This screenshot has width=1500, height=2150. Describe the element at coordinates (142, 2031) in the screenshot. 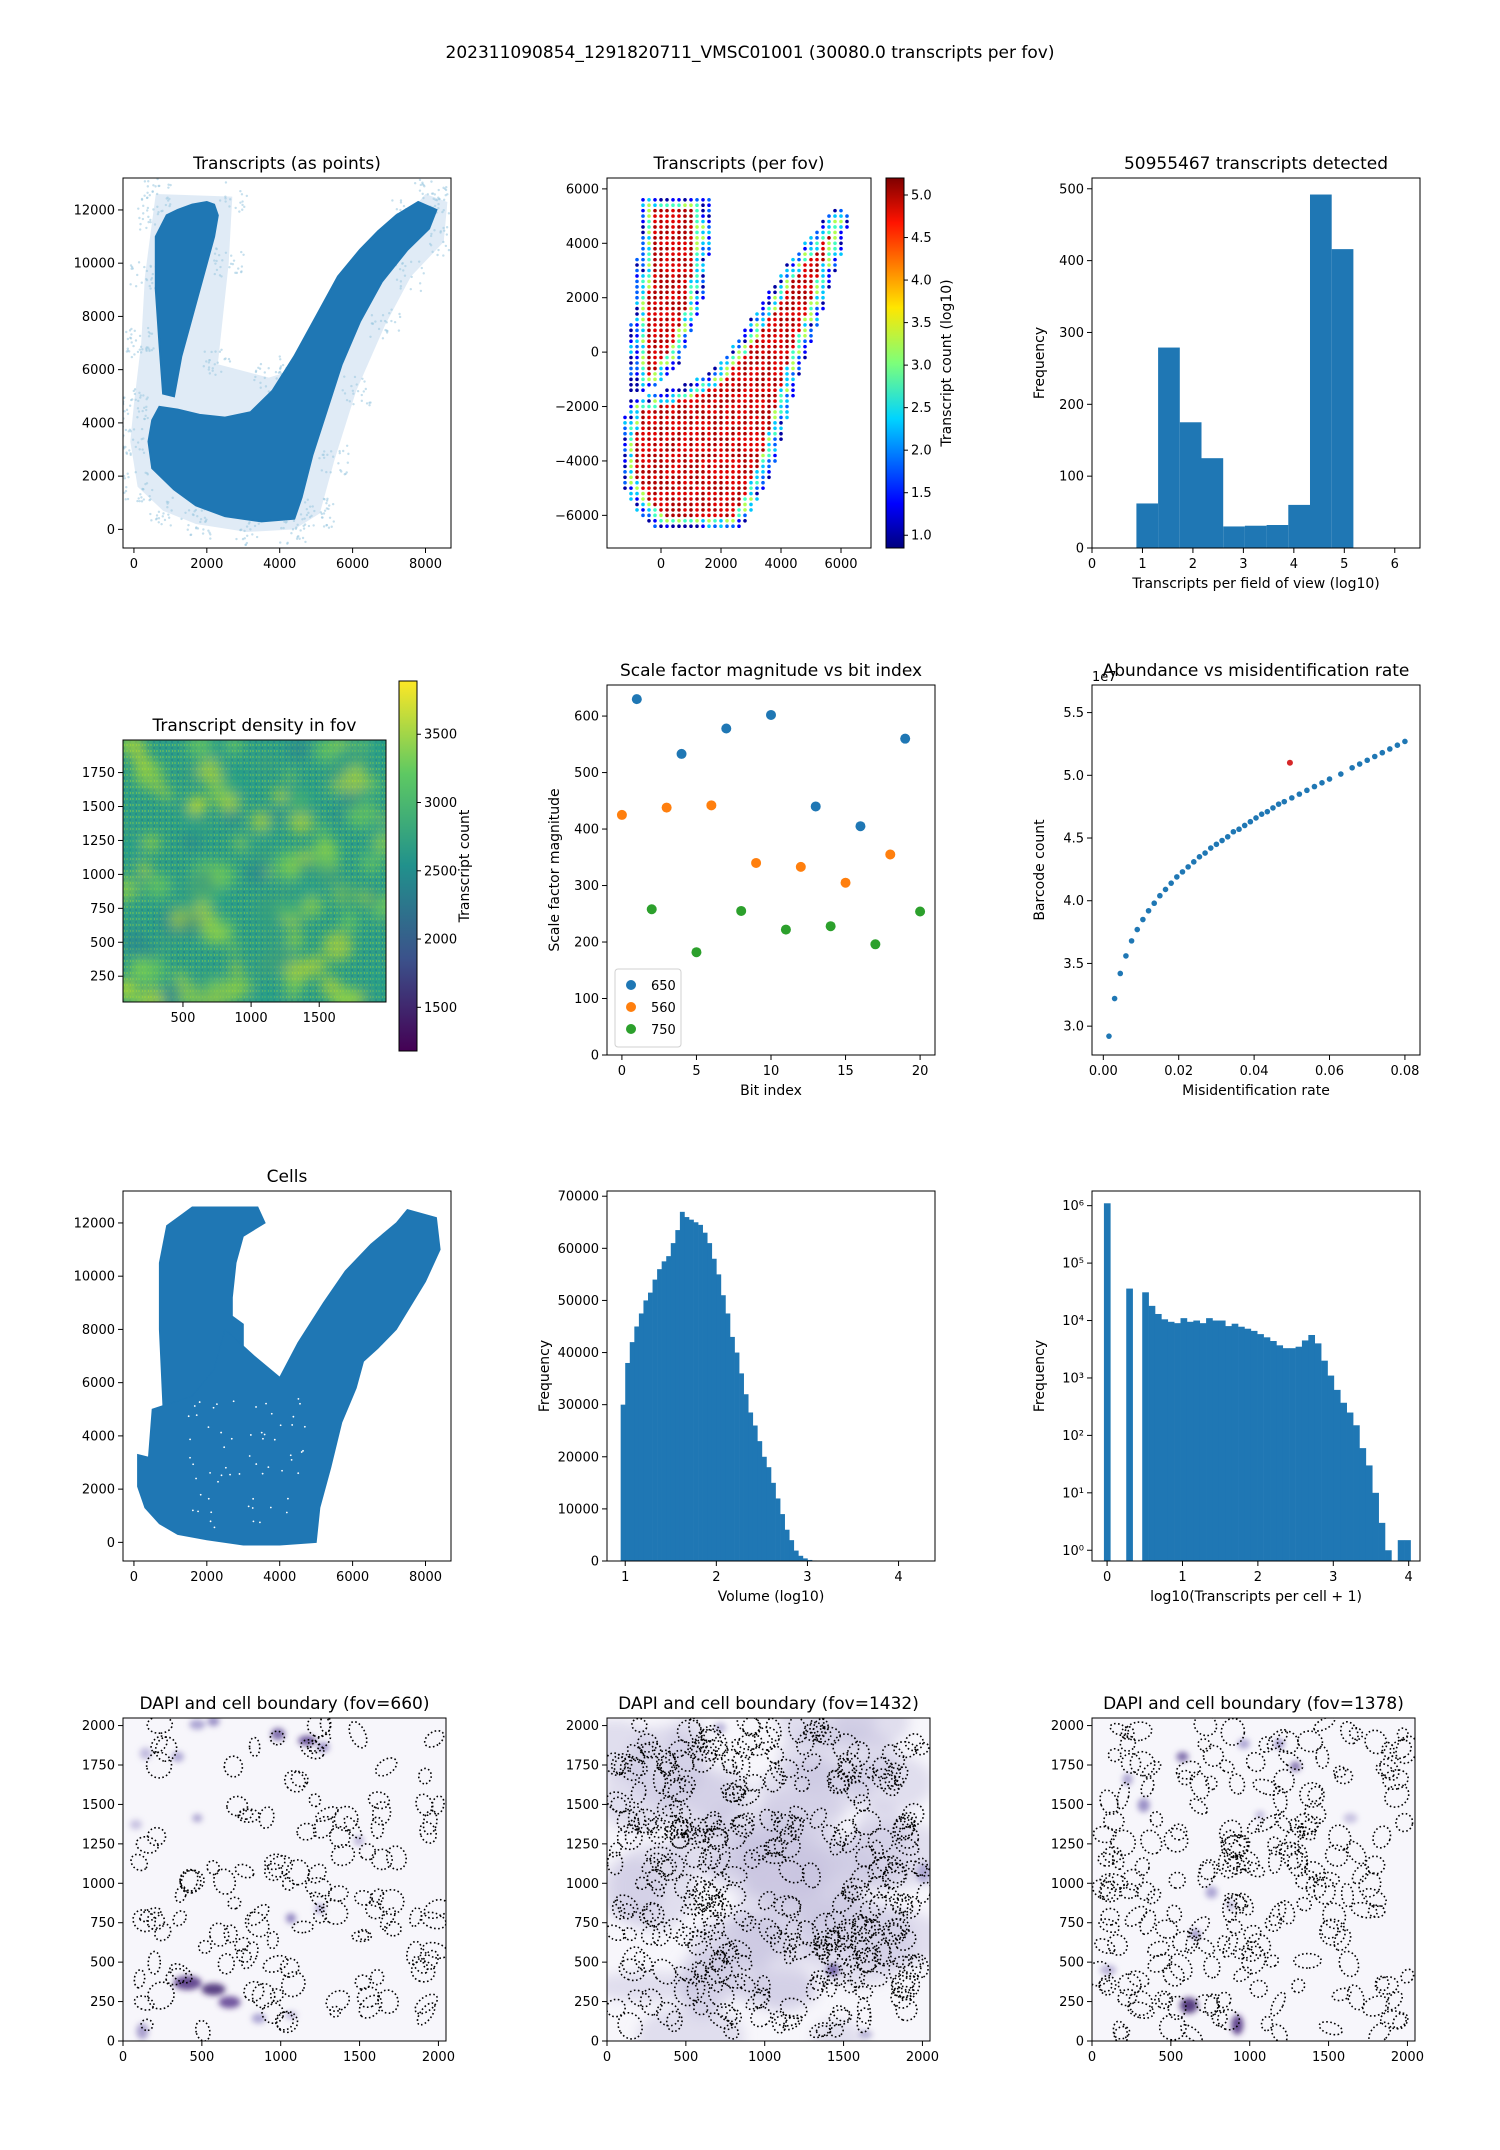

I see `nucleus` at that location.